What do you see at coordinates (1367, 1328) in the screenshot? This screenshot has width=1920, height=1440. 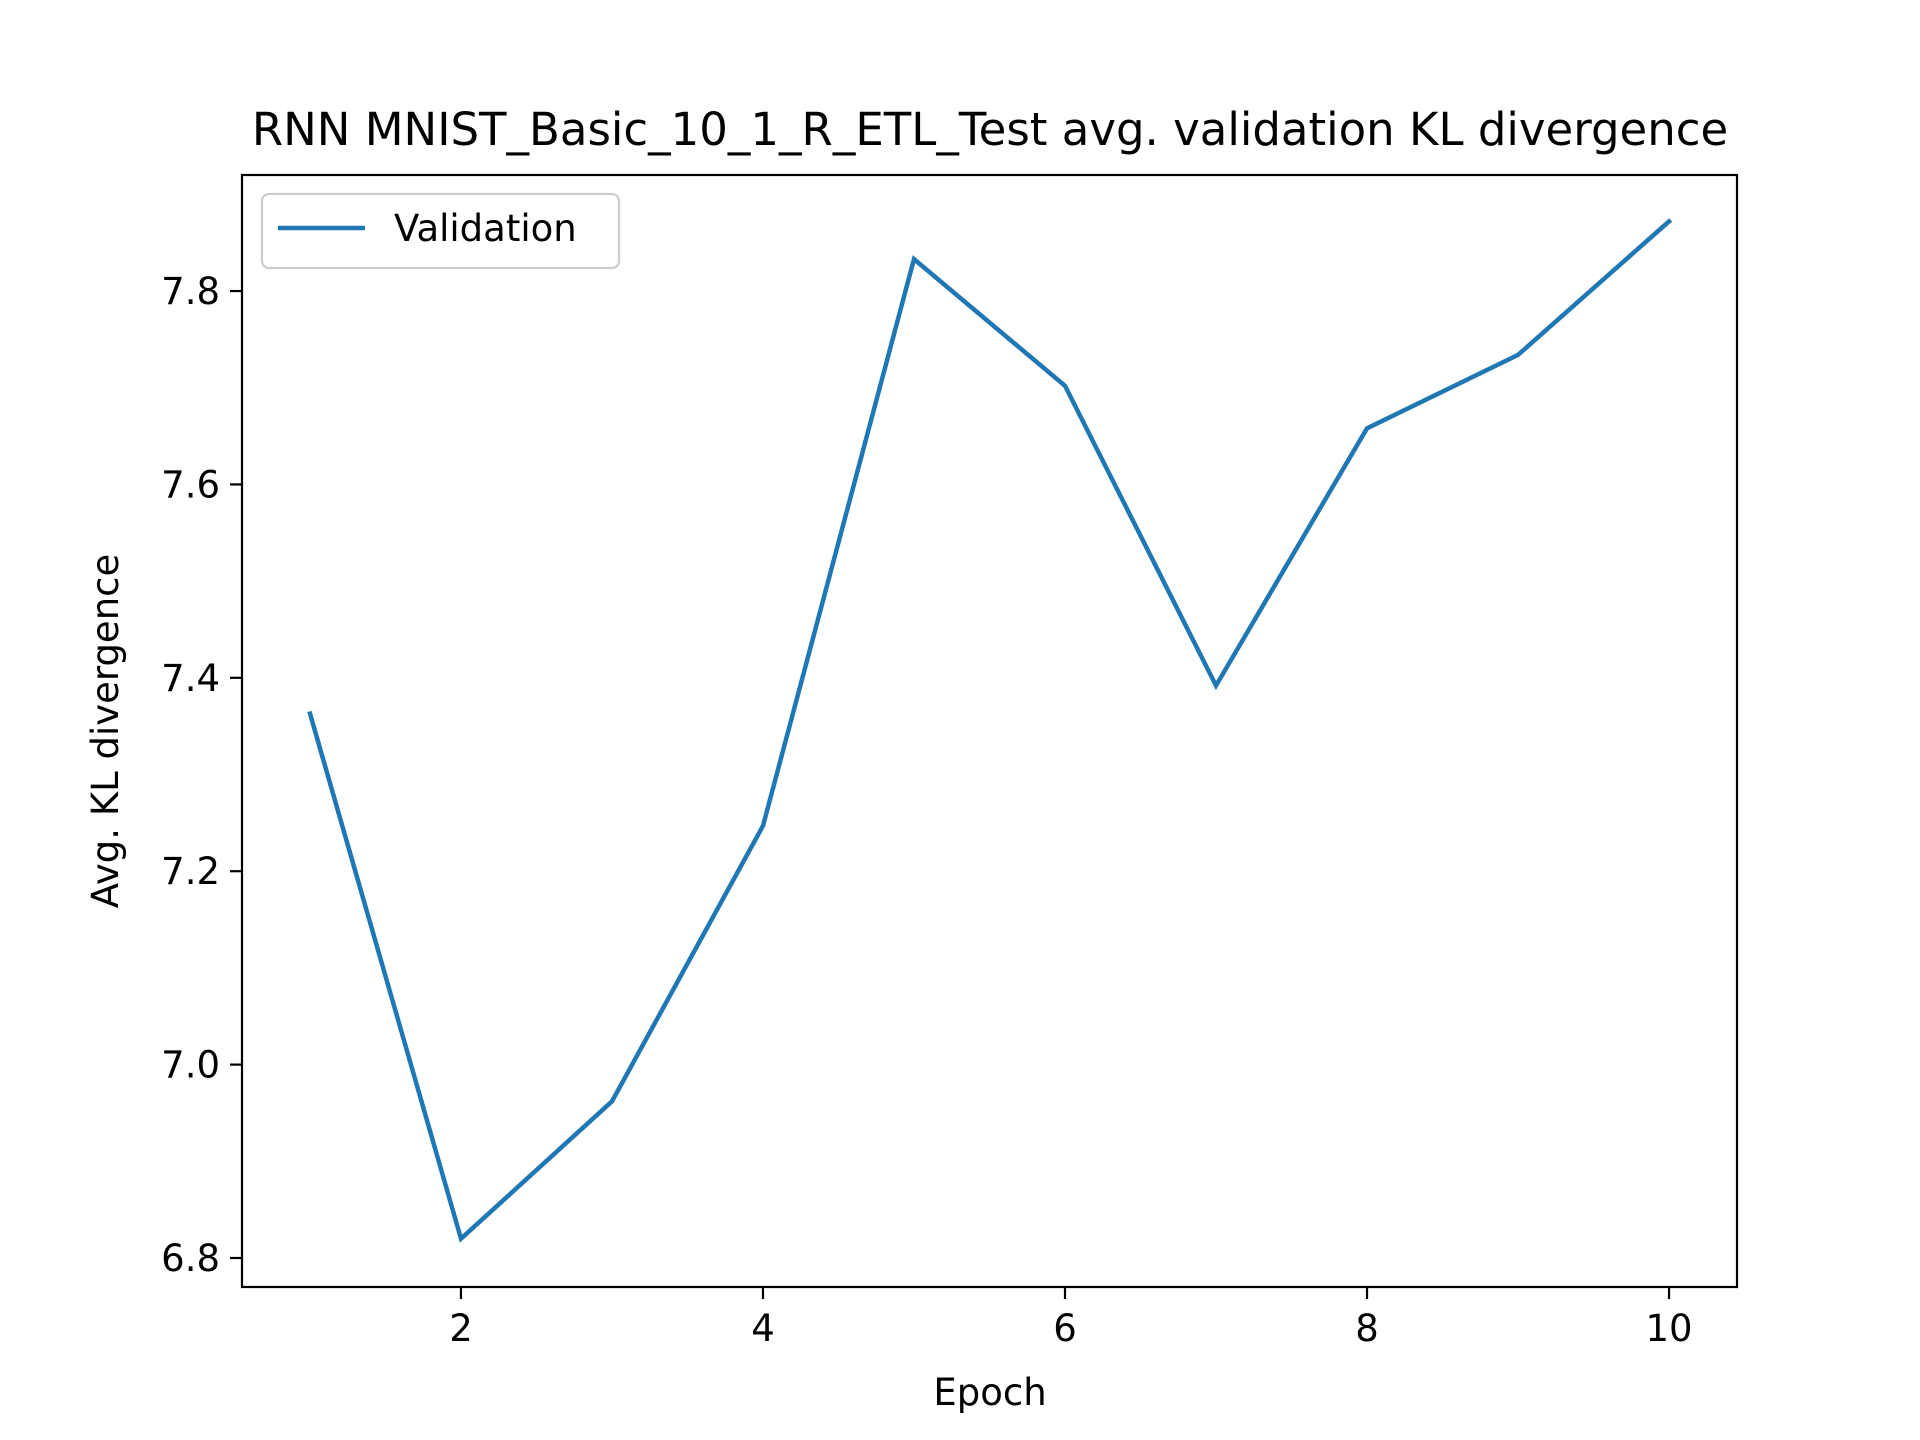 I see `x-tick-label-8: 8` at bounding box center [1367, 1328].